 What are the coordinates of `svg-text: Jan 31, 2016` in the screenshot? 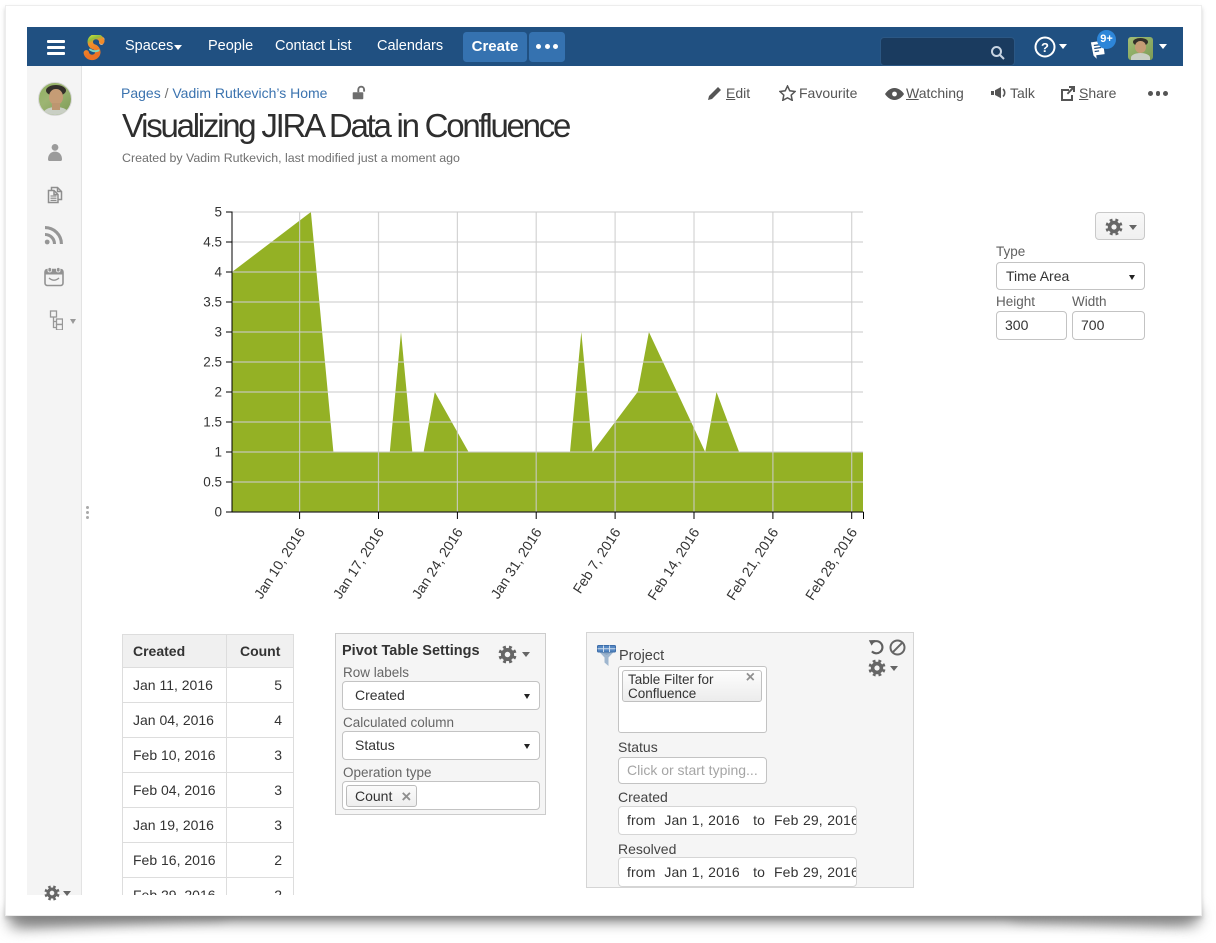 It's located at (516, 563).